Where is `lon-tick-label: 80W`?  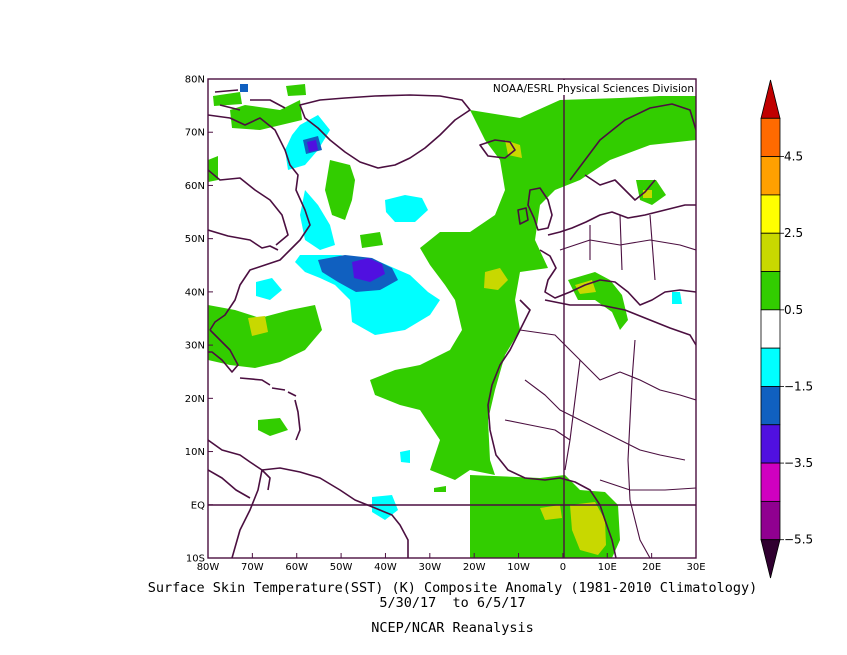 lon-tick-label: 80W is located at coordinates (208, 567).